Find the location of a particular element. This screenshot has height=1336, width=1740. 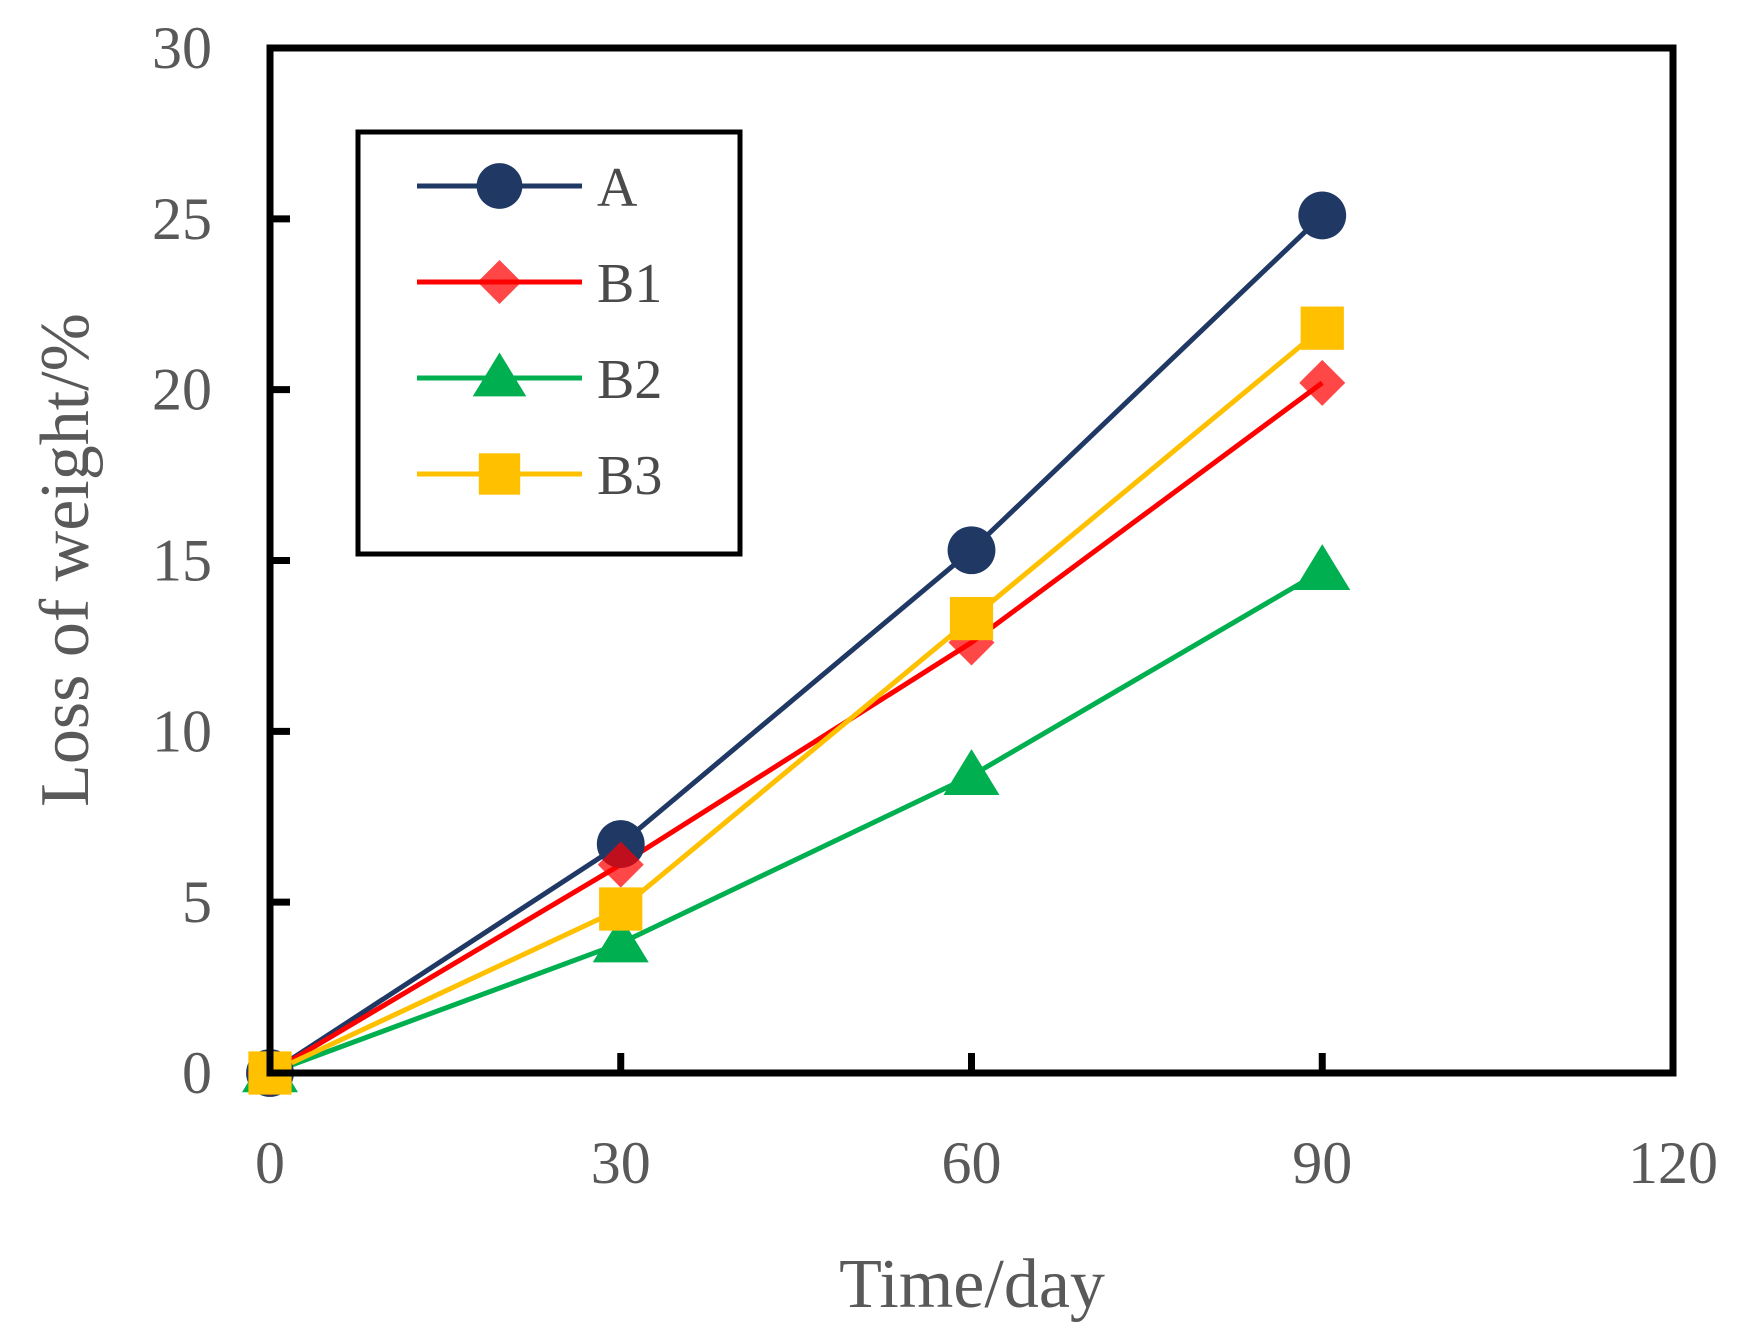

x-tick-label: 120 is located at coordinates (1673, 1163).